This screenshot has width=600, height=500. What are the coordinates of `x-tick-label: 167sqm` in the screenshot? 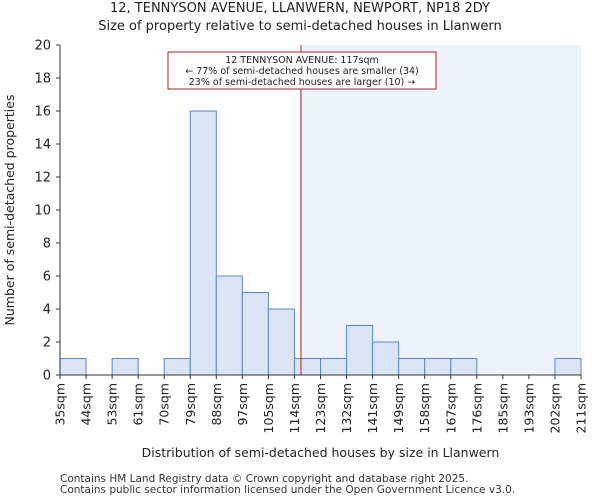 It's located at (450, 408).